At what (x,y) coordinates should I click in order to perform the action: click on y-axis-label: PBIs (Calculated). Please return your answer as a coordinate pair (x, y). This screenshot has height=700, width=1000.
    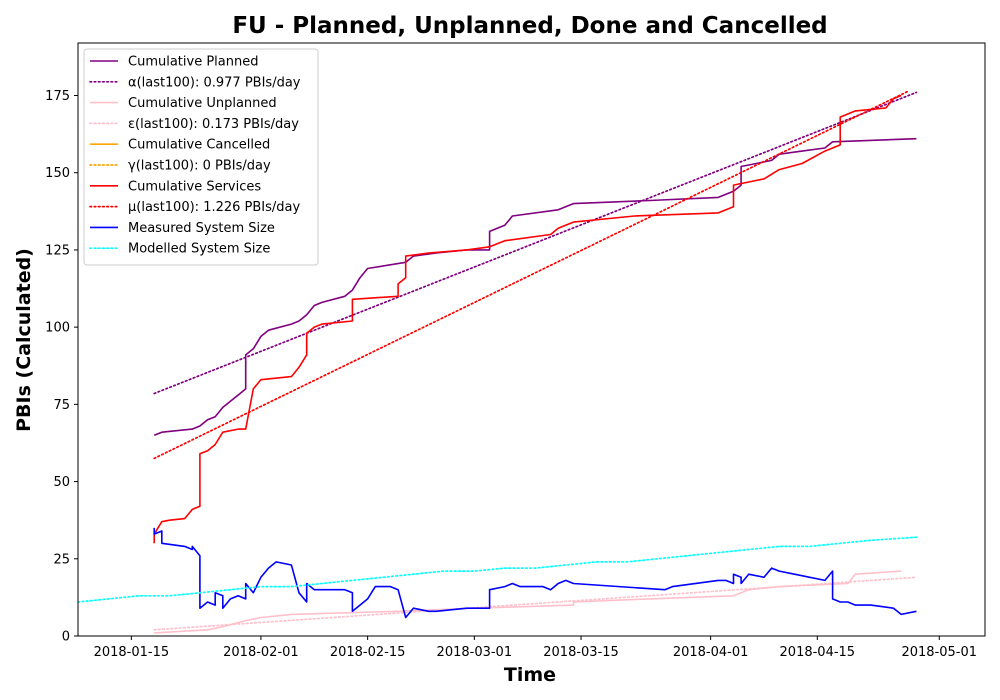
    Looking at the image, I should click on (24, 340).